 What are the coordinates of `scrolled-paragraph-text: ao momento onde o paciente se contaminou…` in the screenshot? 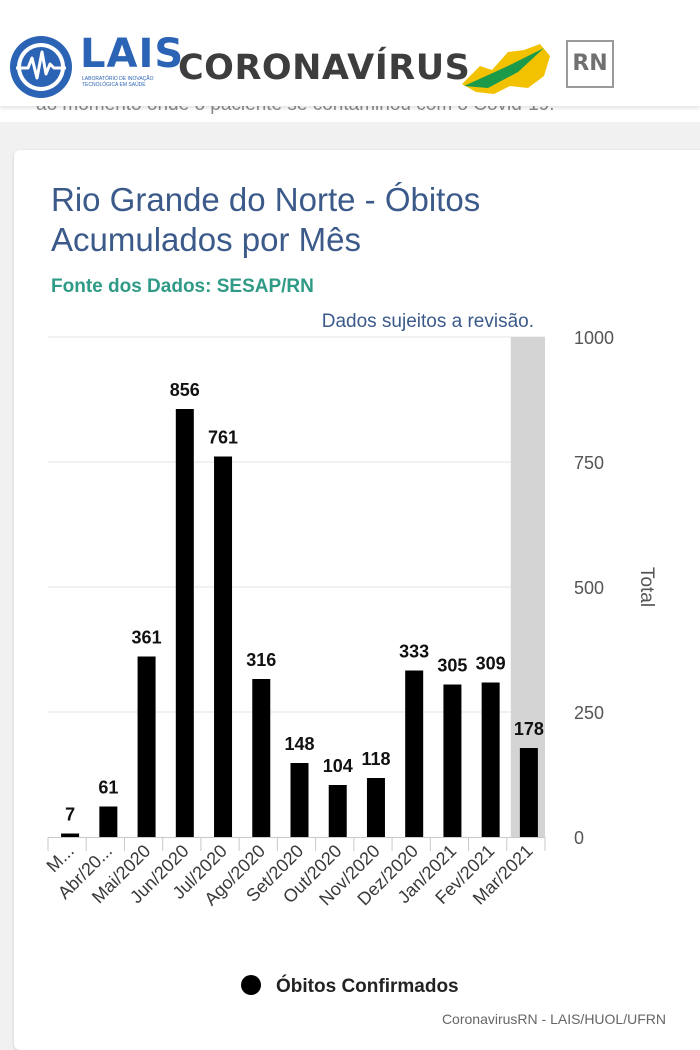 It's located at (295, 111).